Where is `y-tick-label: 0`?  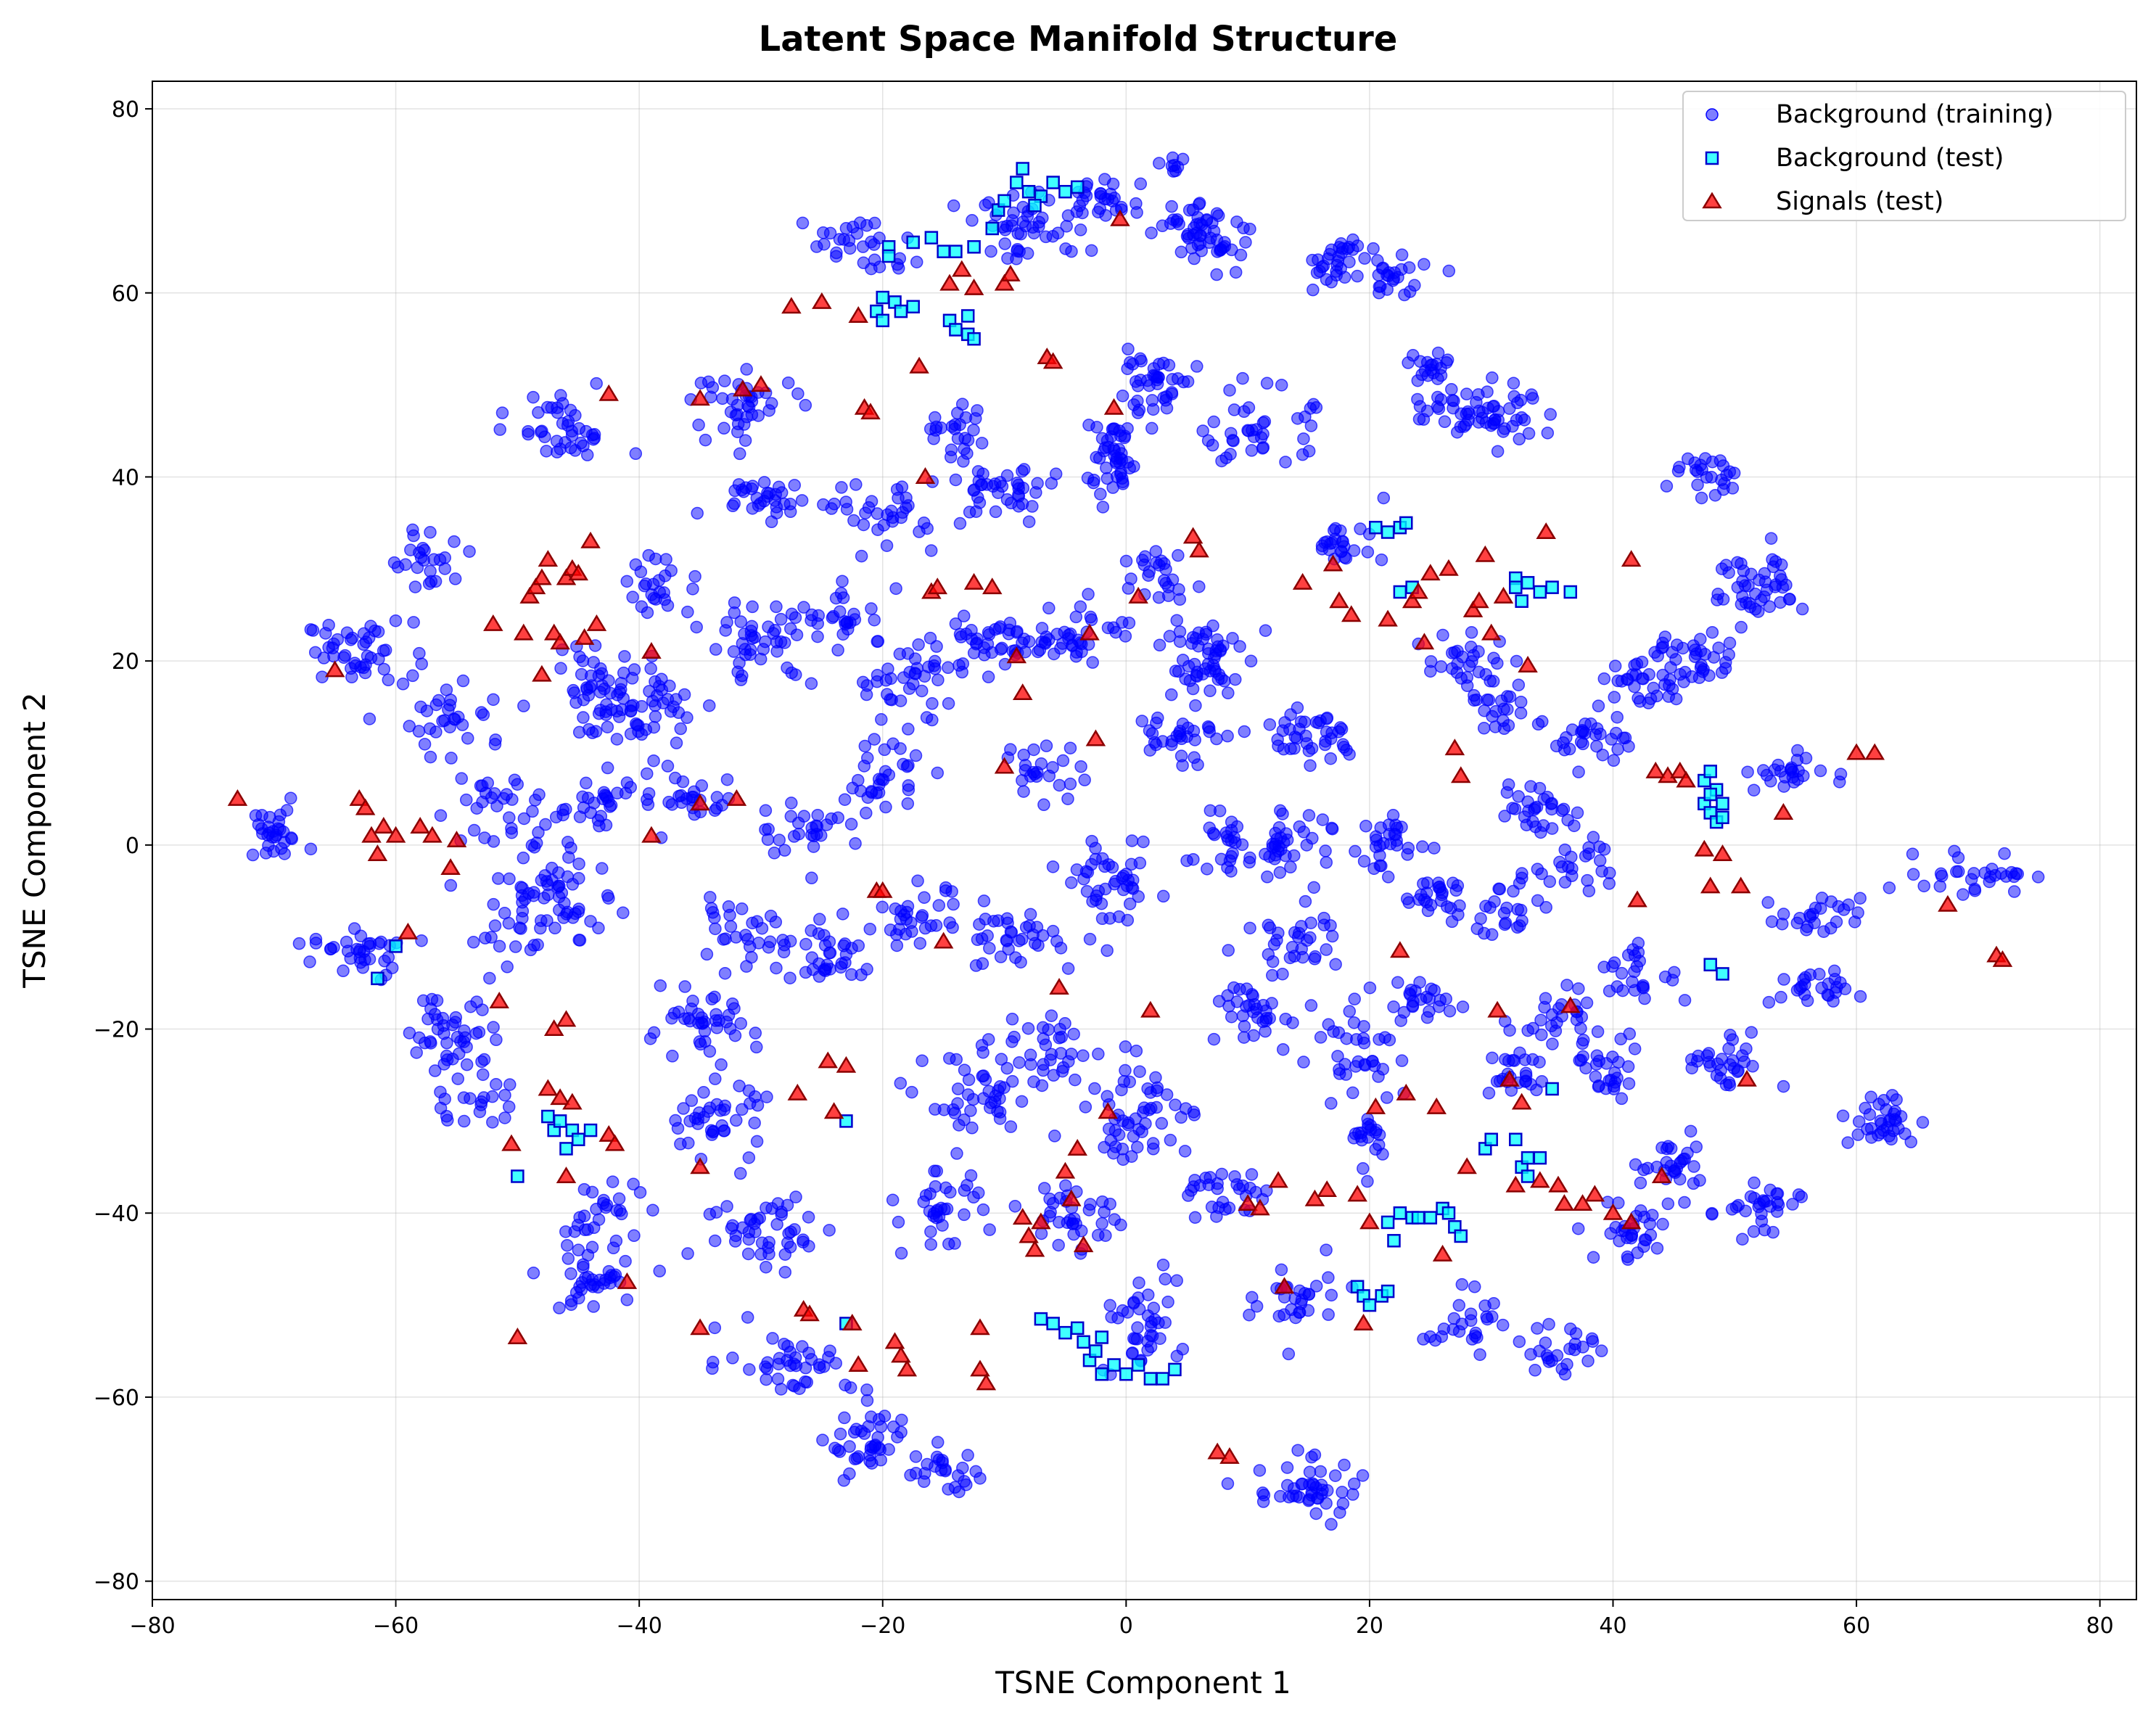 y-tick-label: 0 is located at coordinates (132, 846).